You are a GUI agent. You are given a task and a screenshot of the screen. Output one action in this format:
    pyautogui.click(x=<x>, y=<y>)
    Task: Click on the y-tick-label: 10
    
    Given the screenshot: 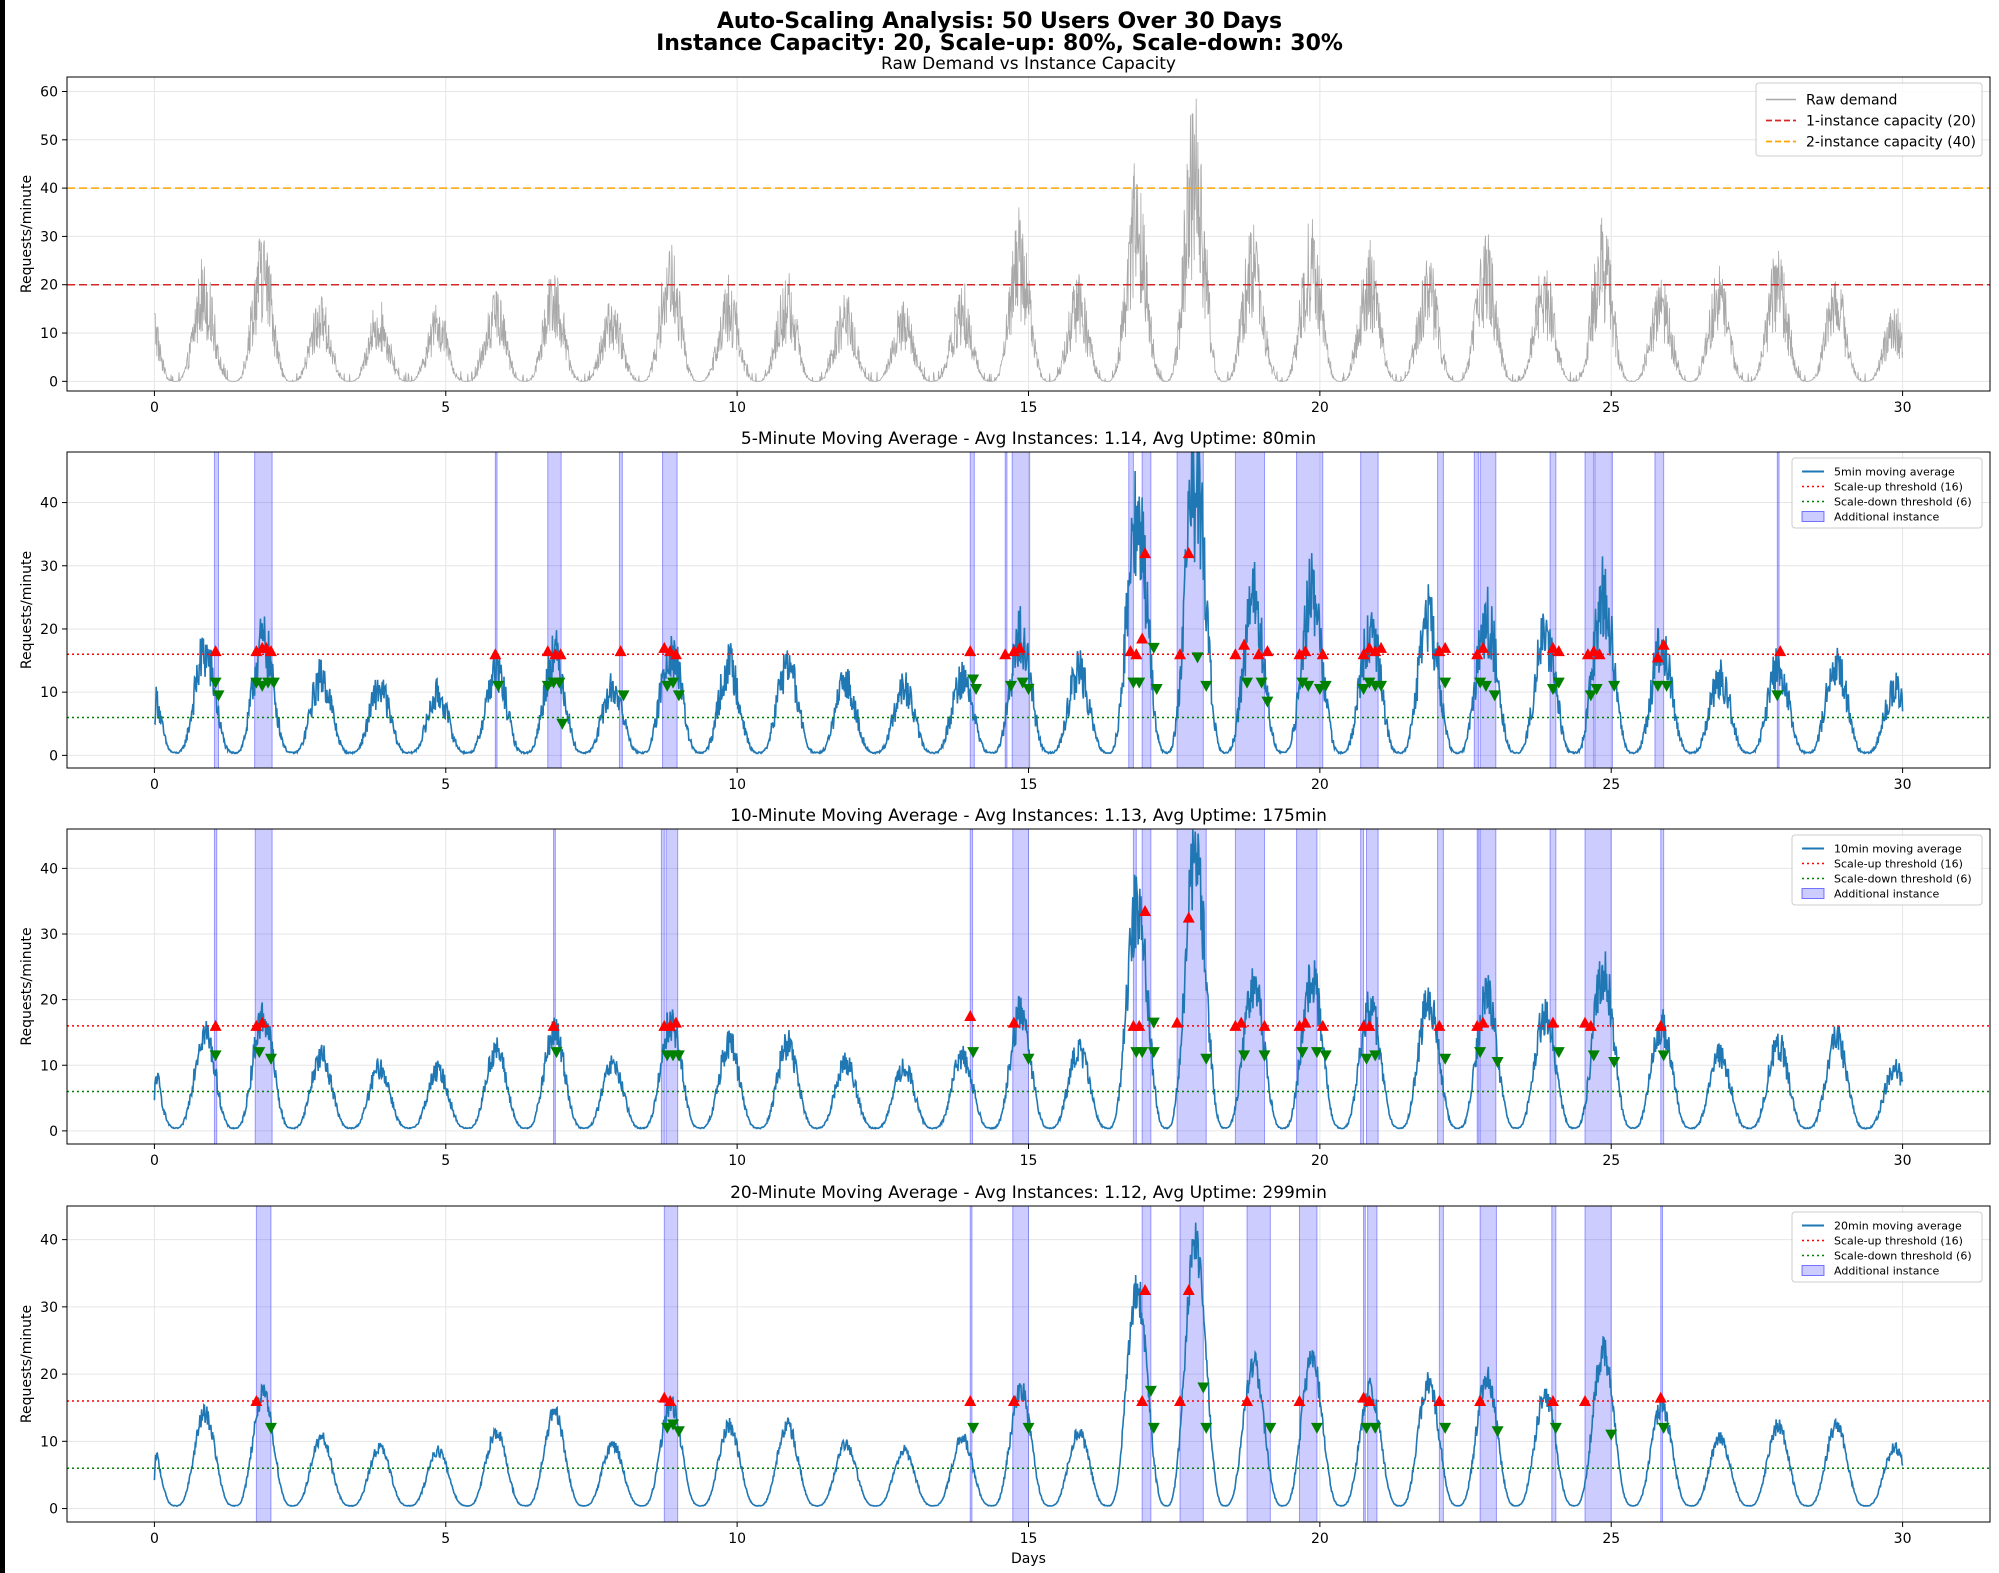 What is the action you would take?
    pyautogui.click(x=49, y=334)
    